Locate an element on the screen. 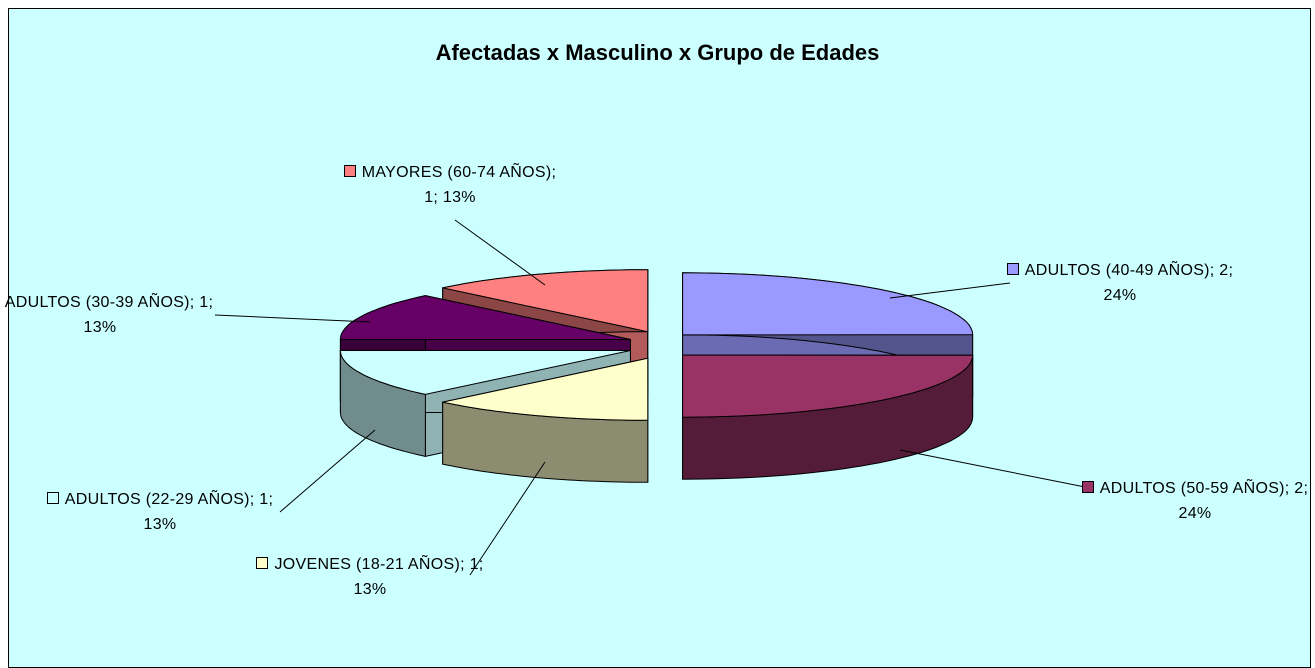  label-text: ADULTOS (30-39 AÑOS); 1; 13% is located at coordinates (109, 315).